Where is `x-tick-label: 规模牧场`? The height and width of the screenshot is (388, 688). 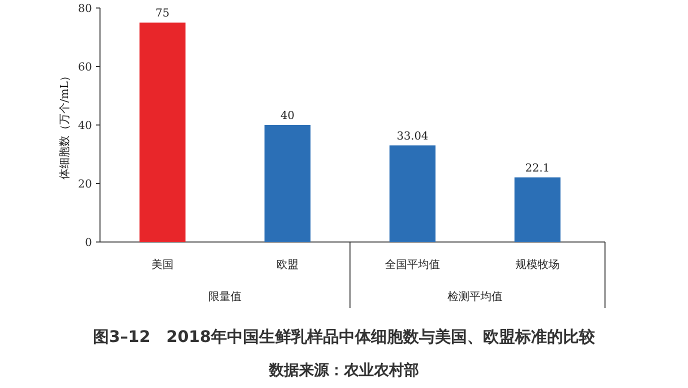
x-tick-label: 规模牧场 is located at coordinates (538, 264).